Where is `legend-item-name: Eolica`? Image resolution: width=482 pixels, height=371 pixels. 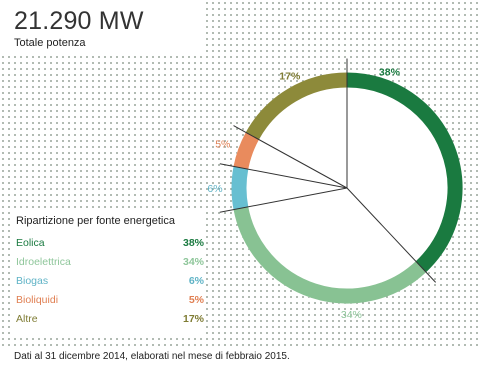 legend-item-name: Eolica is located at coordinates (30, 243).